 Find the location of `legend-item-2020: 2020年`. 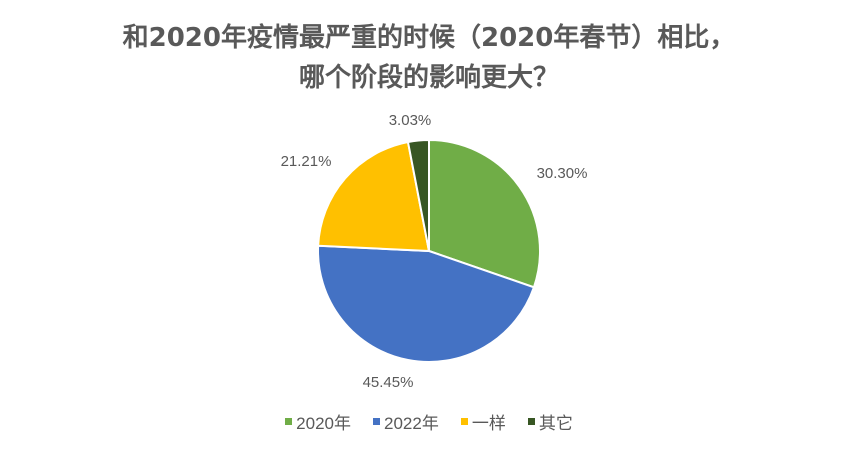

legend-item-2020: 2020年 is located at coordinates (318, 421).